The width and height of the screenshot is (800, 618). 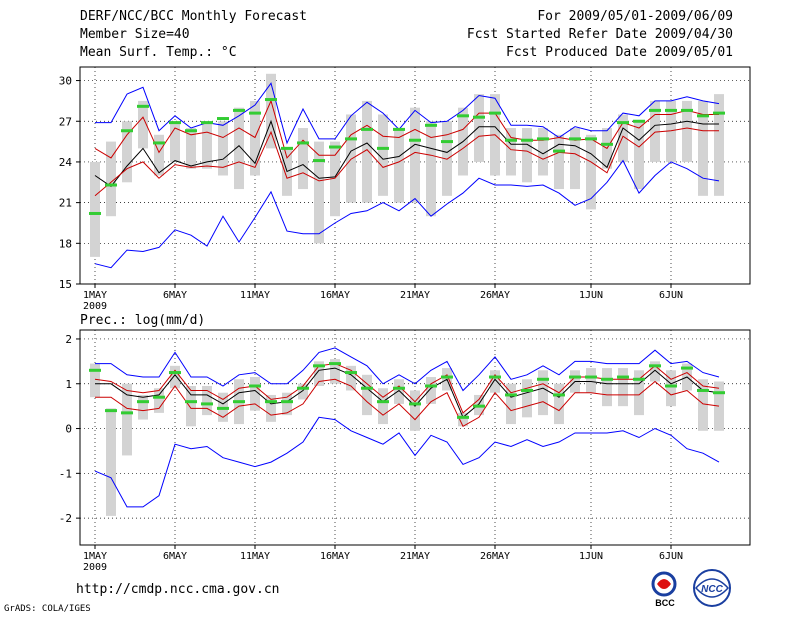 I want to click on series-lower-line, so click(x=406, y=162).